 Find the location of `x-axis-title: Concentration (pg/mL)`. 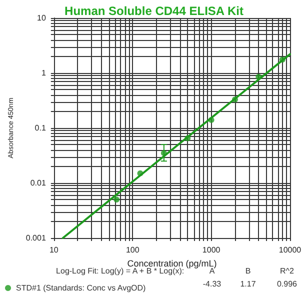

x-axis-title: Concentration (pg/mL) is located at coordinates (172, 263).